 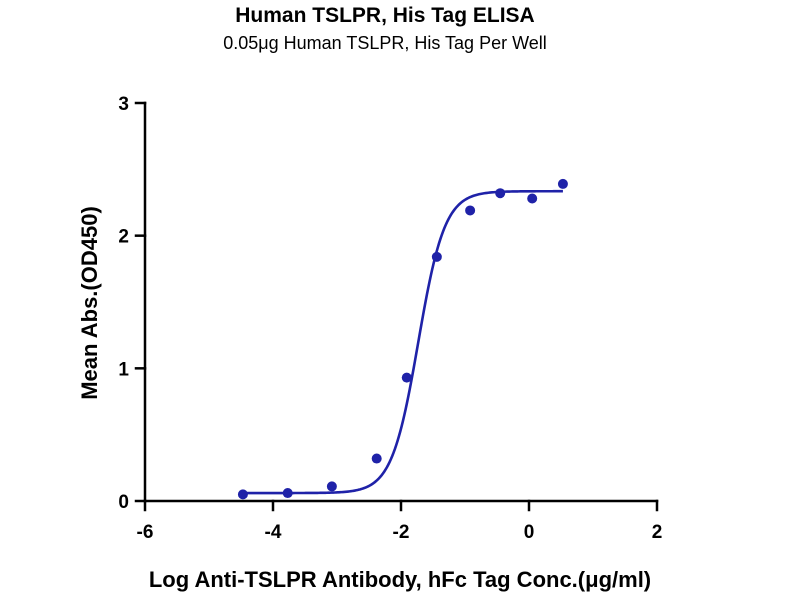 What do you see at coordinates (529, 532) in the screenshot?
I see `x-tick-label: 0` at bounding box center [529, 532].